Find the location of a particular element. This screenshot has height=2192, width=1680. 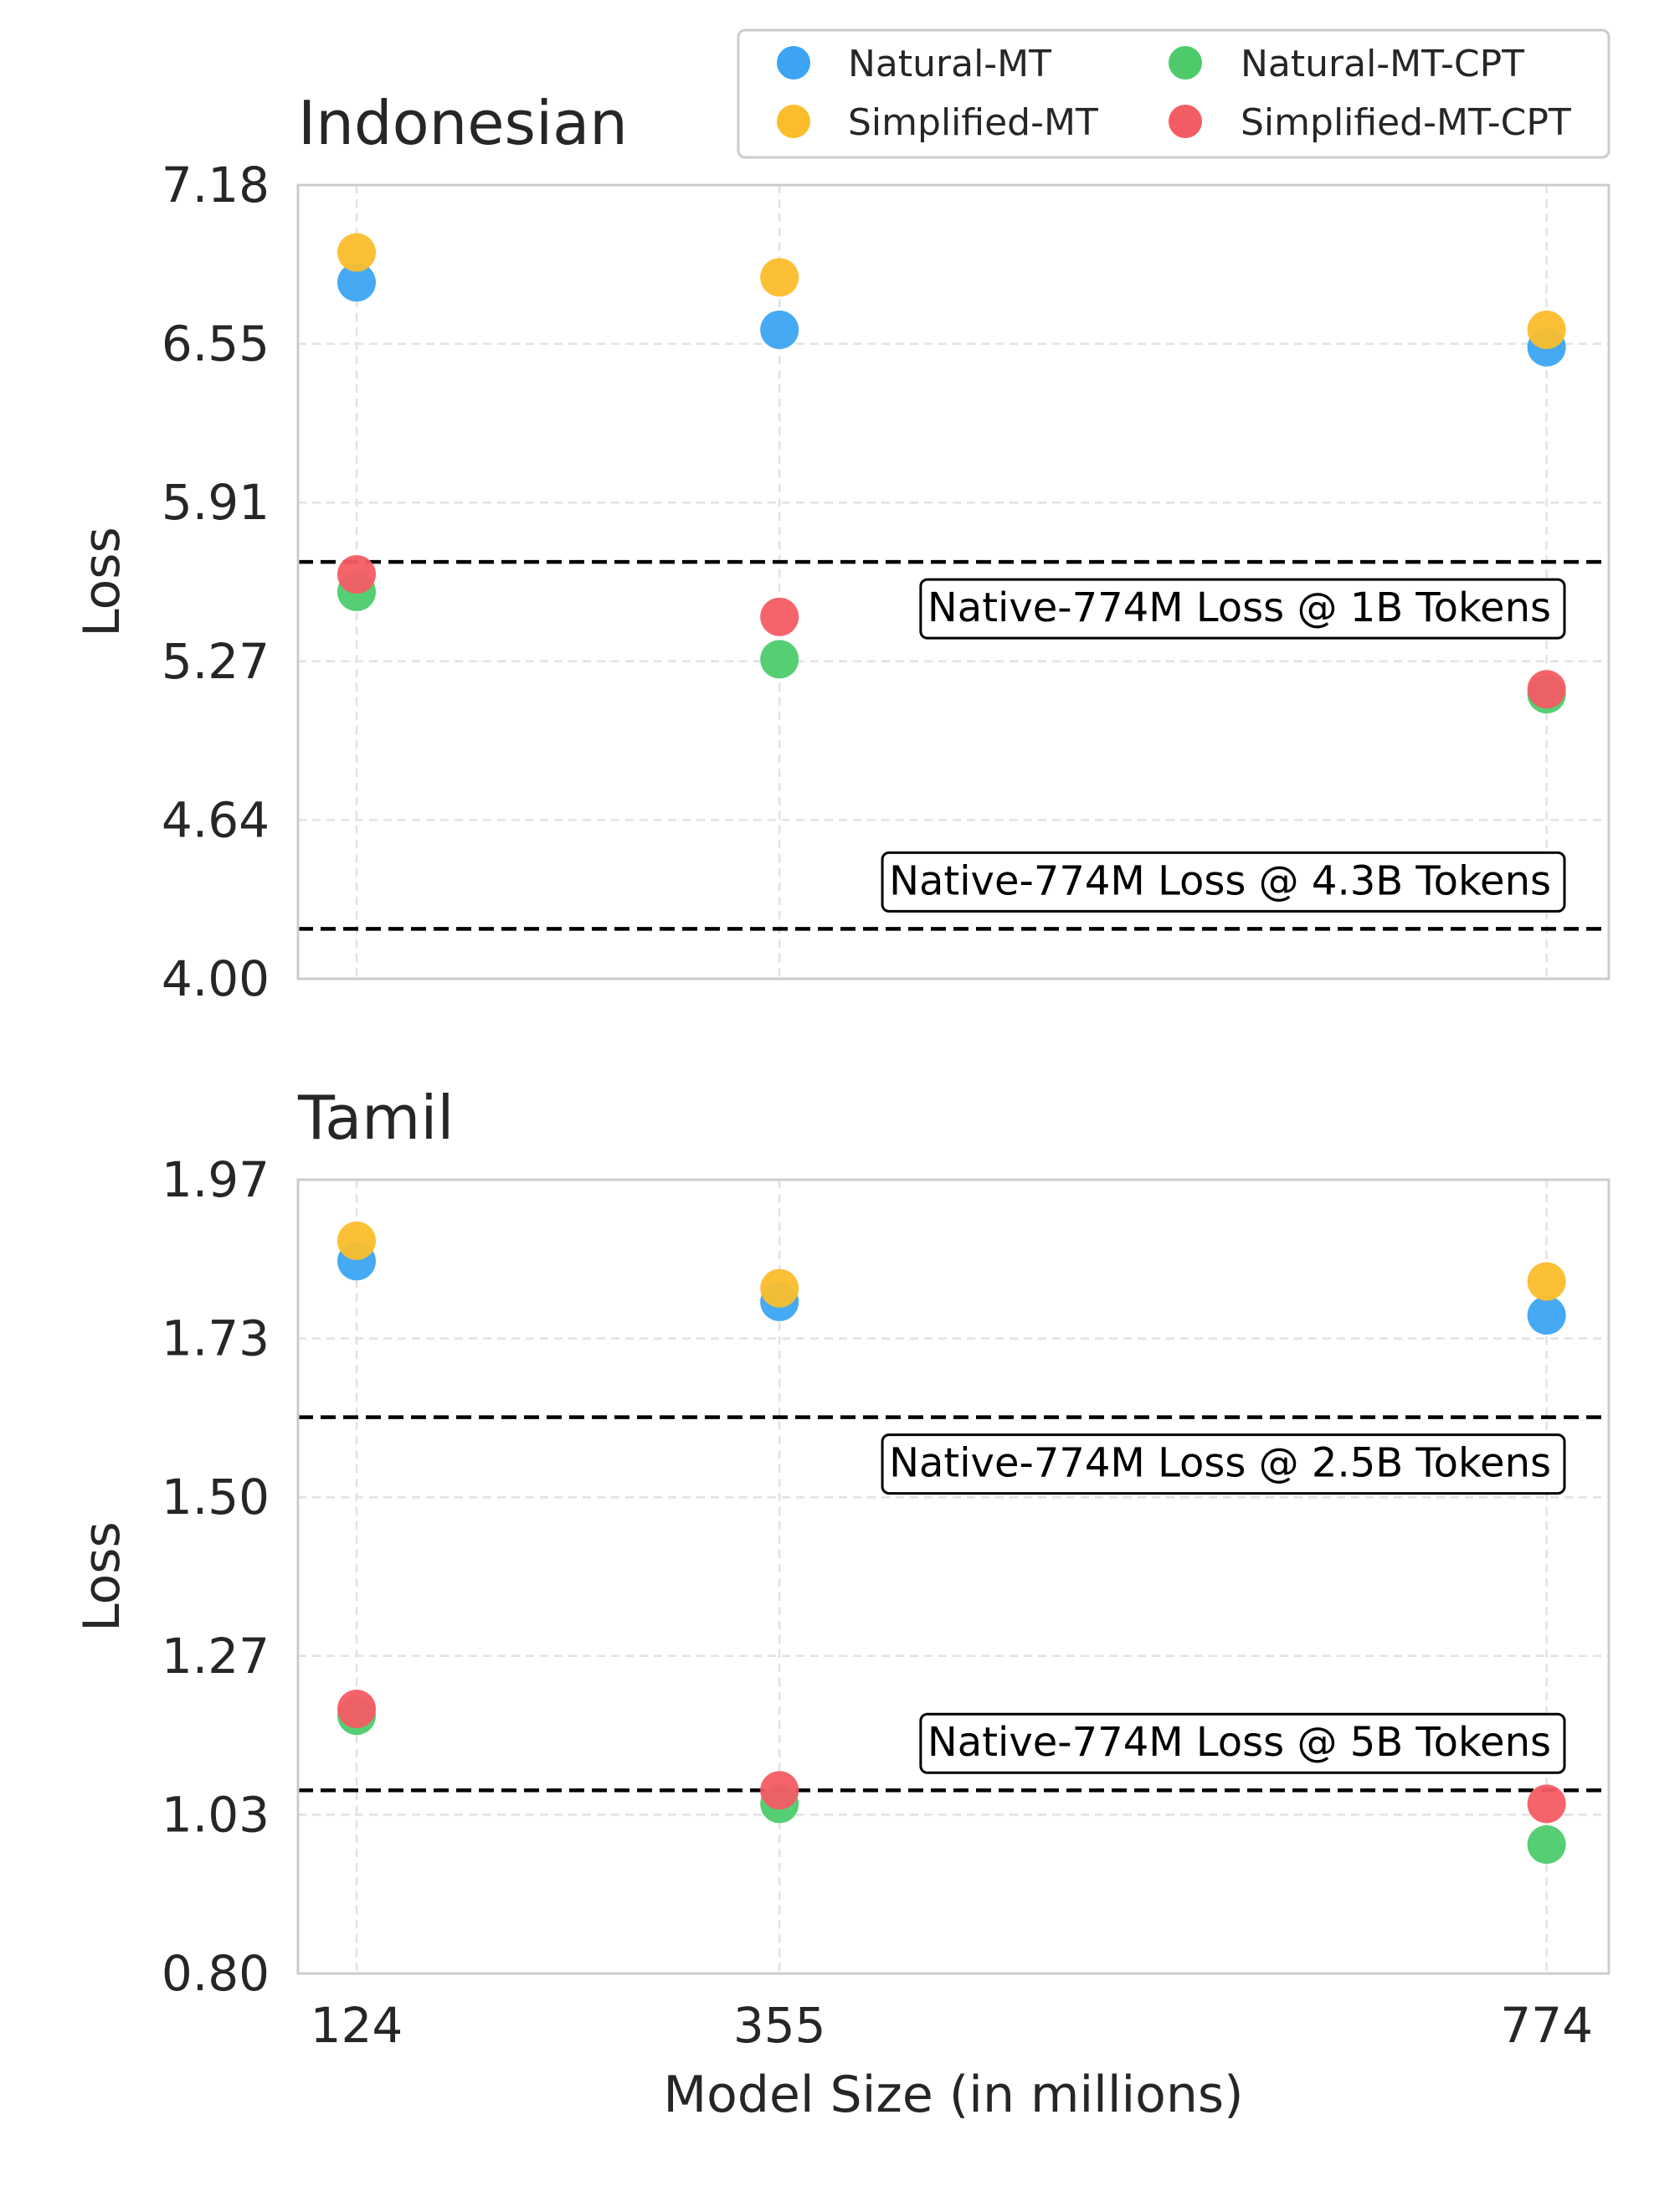

y-tick-label: 1.27 is located at coordinates (216, 1656).